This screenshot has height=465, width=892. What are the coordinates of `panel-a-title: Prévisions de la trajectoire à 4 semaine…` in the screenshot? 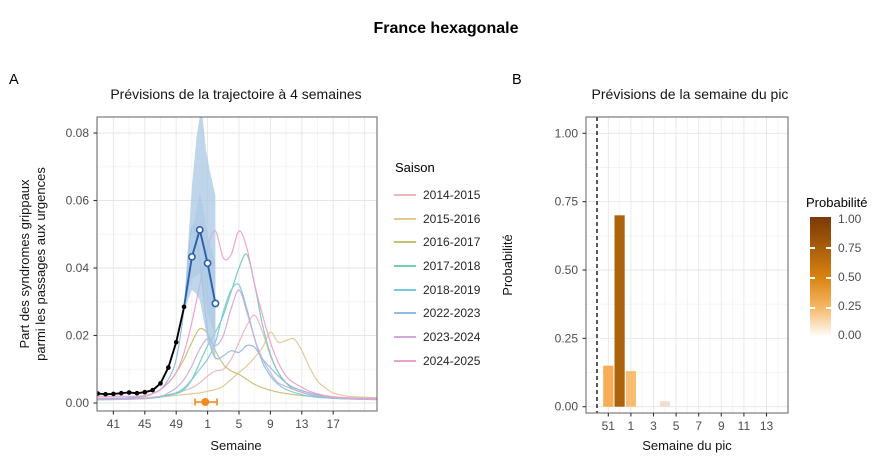 It's located at (236, 94).